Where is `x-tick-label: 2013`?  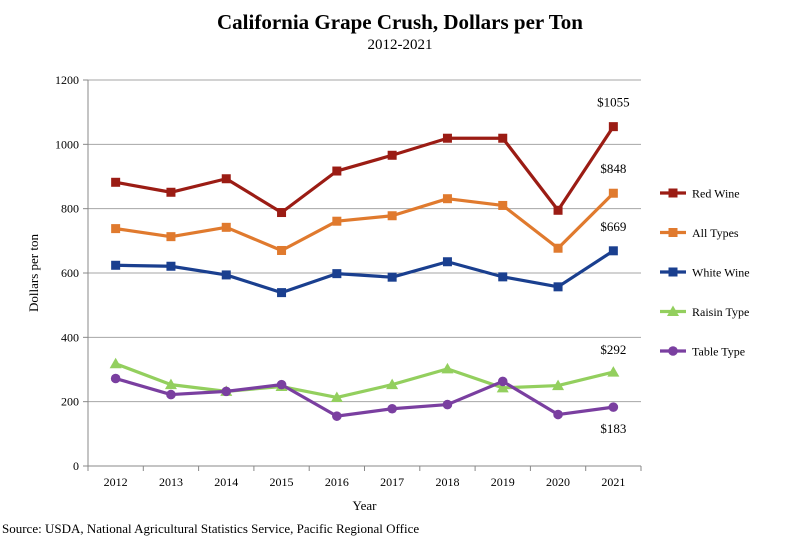 x-tick-label: 2013 is located at coordinates (171, 482).